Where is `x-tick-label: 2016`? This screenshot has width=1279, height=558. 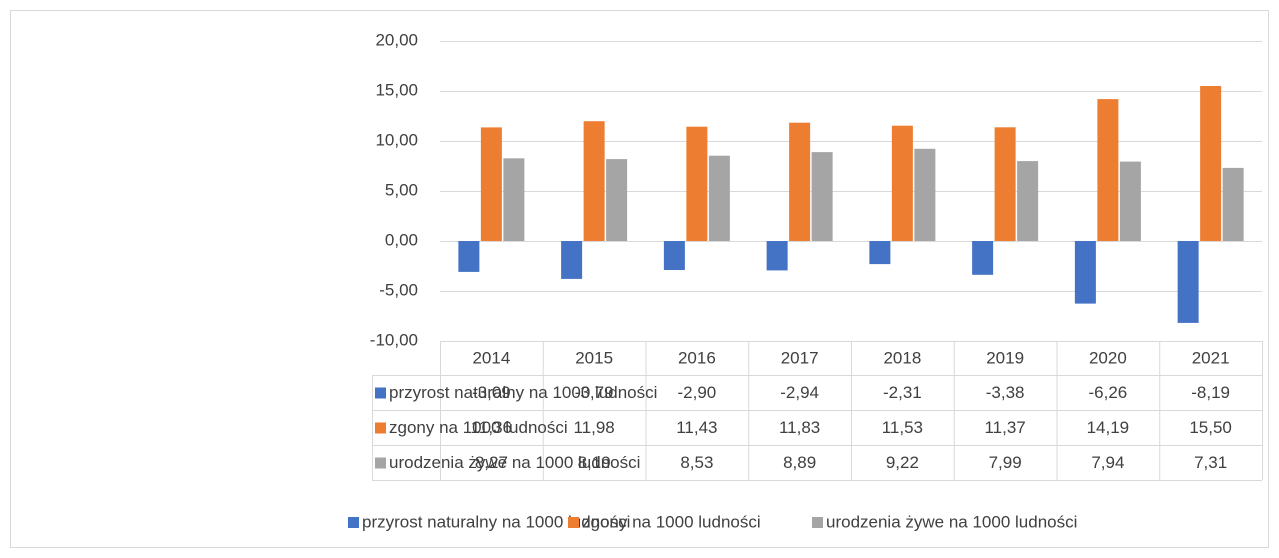 x-tick-label: 2016 is located at coordinates (697, 357).